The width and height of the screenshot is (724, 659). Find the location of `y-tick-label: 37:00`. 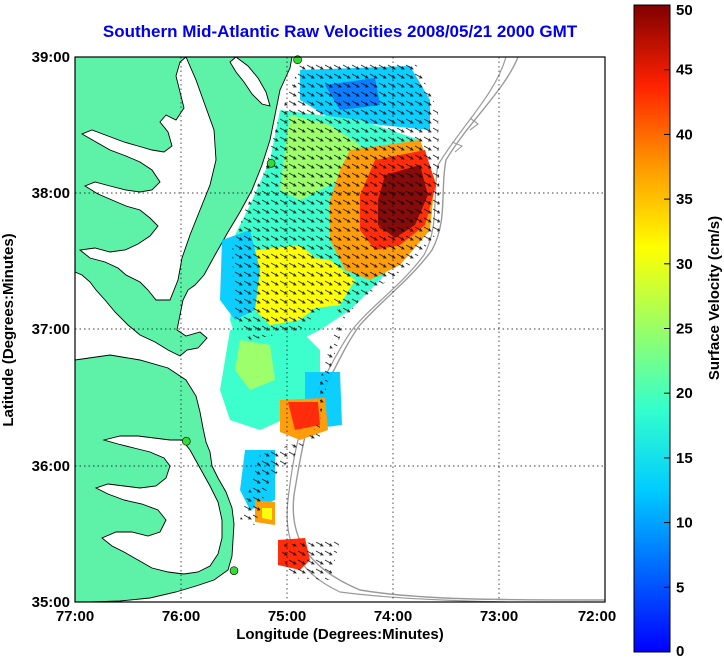

y-tick-label: 37:00 is located at coordinates (51, 329).